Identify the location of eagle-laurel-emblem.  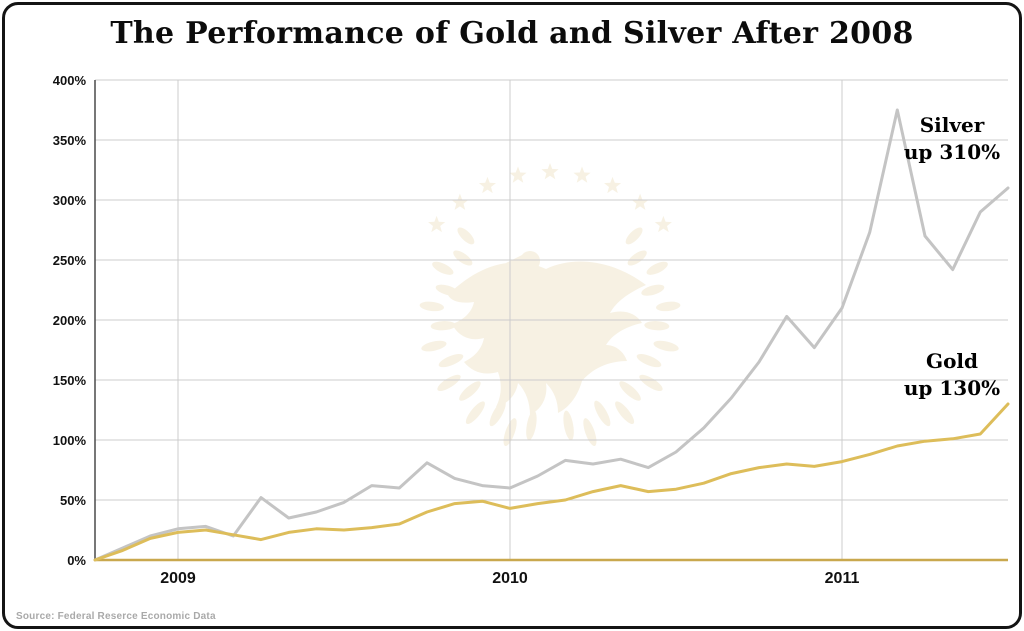
(550, 305).